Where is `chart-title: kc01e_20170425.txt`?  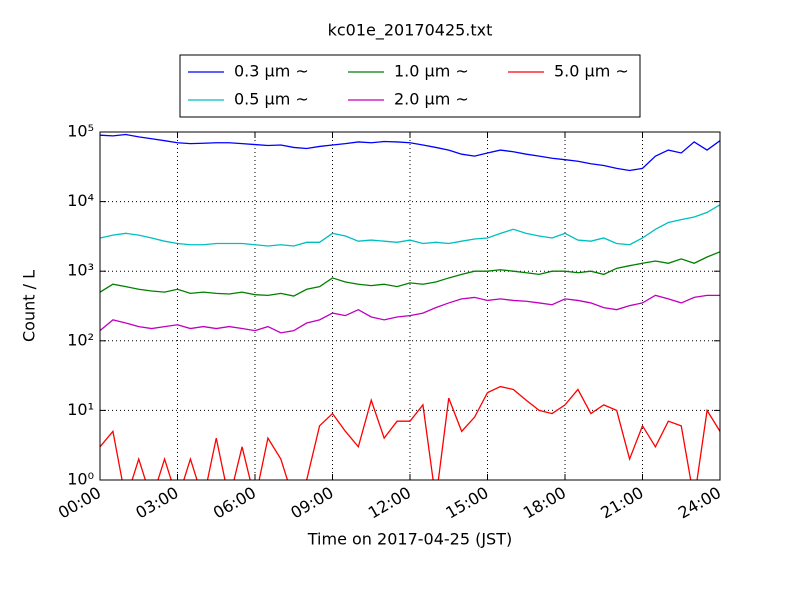
chart-title: kc01e_20170425.txt is located at coordinates (410, 31).